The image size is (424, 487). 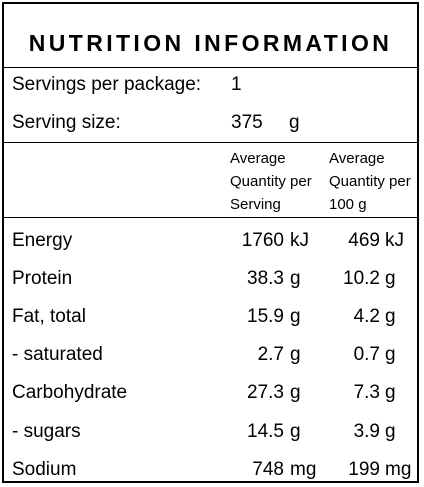 What do you see at coordinates (270, 354) in the screenshot?
I see `saturated-serving-value: 2.7` at bounding box center [270, 354].